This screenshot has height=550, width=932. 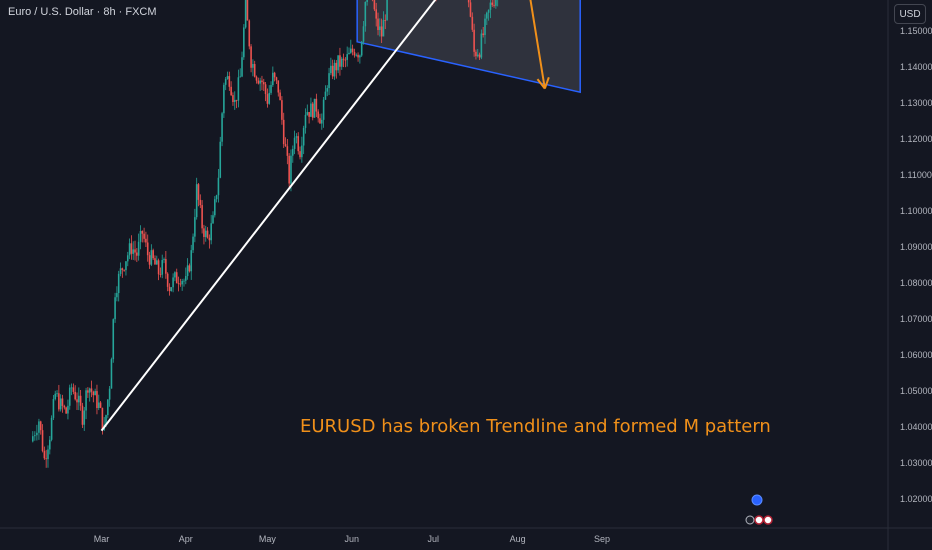 What do you see at coordinates (916, 427) in the screenshot?
I see `y-tick-label: 1.04000` at bounding box center [916, 427].